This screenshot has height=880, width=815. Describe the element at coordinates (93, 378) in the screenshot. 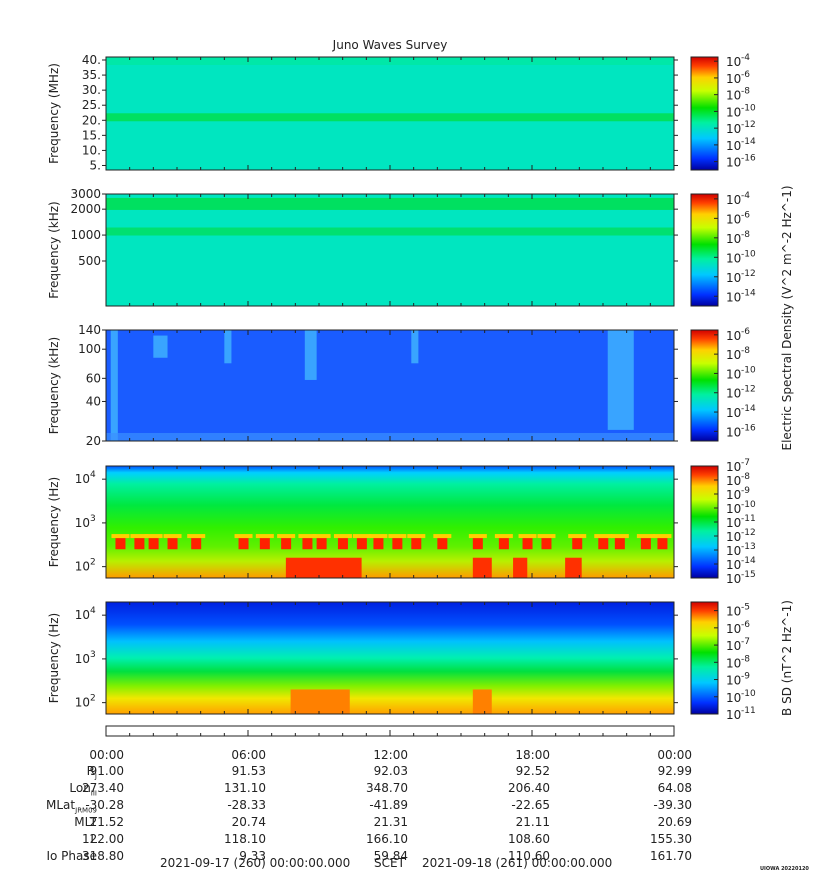

I see `y-tick-label: 60` at that location.